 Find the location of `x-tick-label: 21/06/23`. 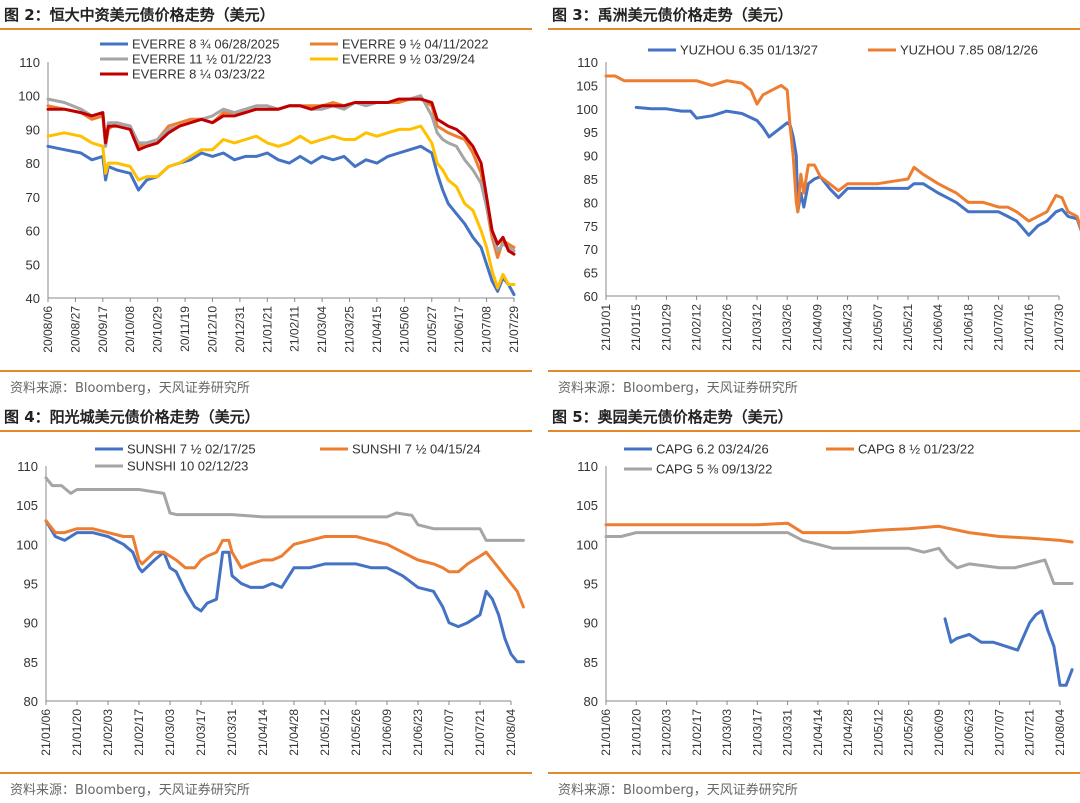

x-tick-label: 21/06/23 is located at coordinates (969, 732).